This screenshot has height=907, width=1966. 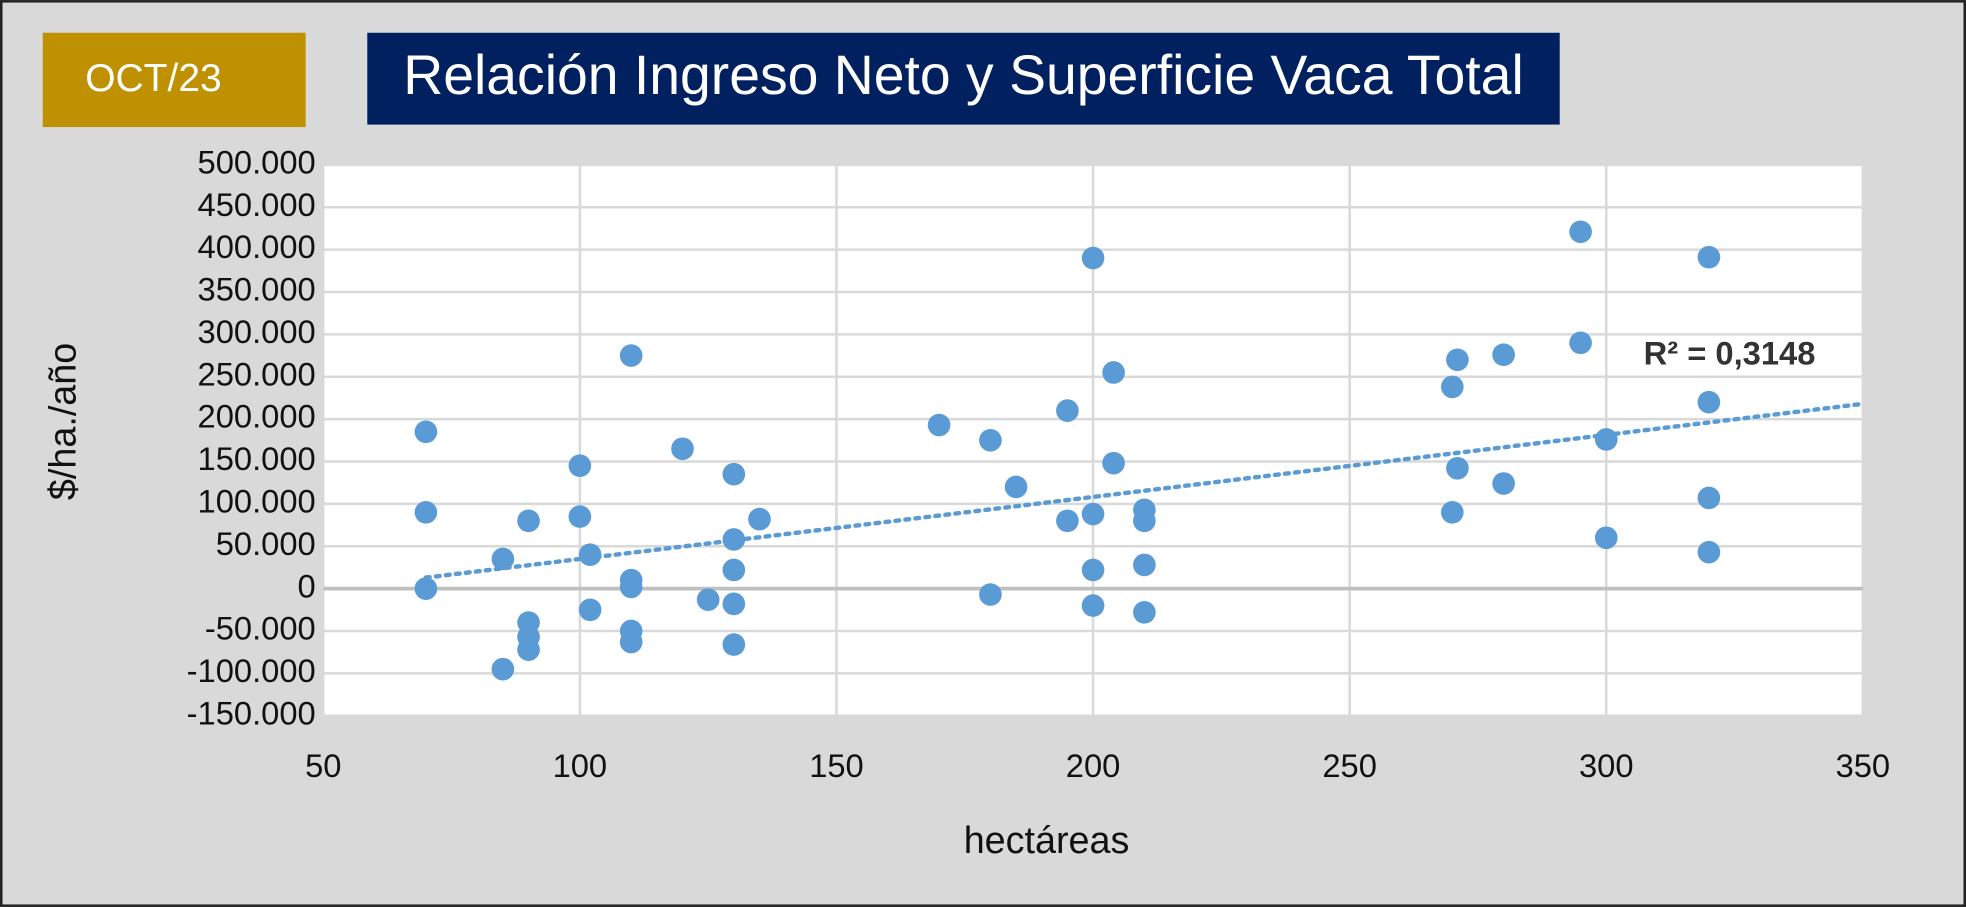 What do you see at coordinates (307, 585) in the screenshot?
I see `y-tick-label: 0` at bounding box center [307, 585].